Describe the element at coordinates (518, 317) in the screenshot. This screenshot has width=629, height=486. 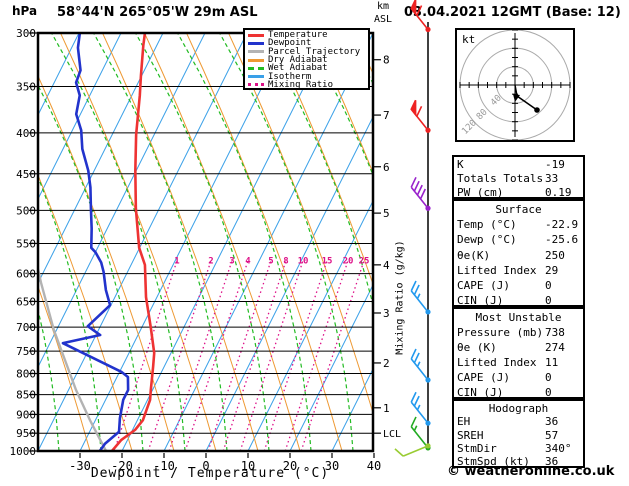
I see `table-section-title: Most Unstable` at that location.